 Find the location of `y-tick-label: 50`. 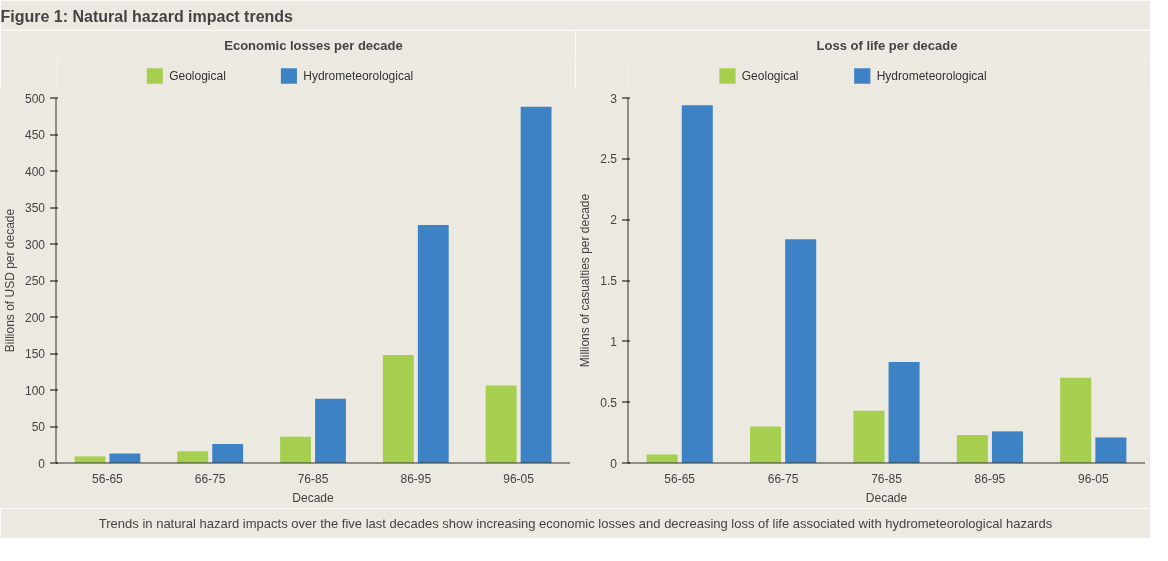

y-tick-label: 50 is located at coordinates (38, 427).